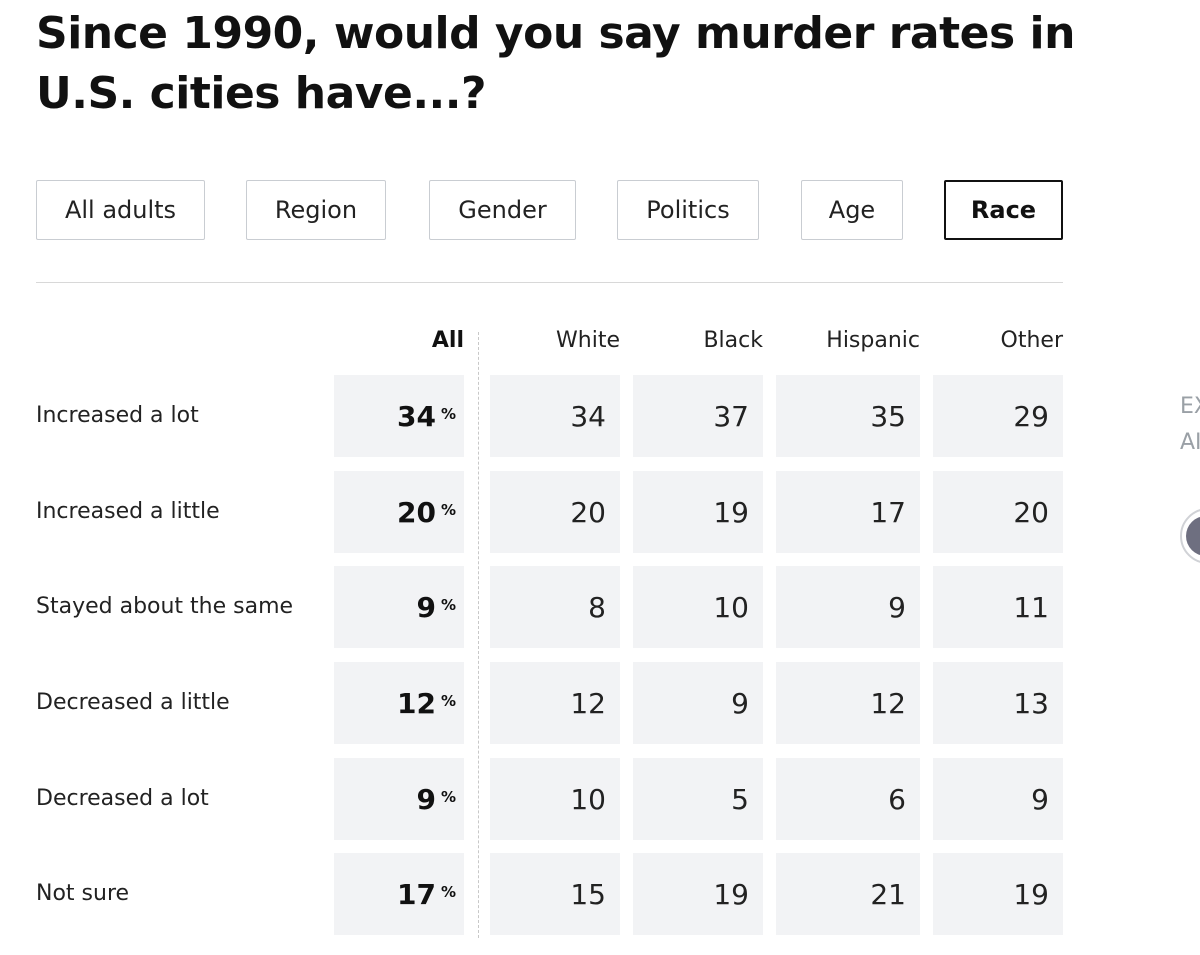 Image resolution: width=1200 pixels, height=955 pixels. What do you see at coordinates (555, 512) in the screenshot?
I see `cell-white: 20` at bounding box center [555, 512].